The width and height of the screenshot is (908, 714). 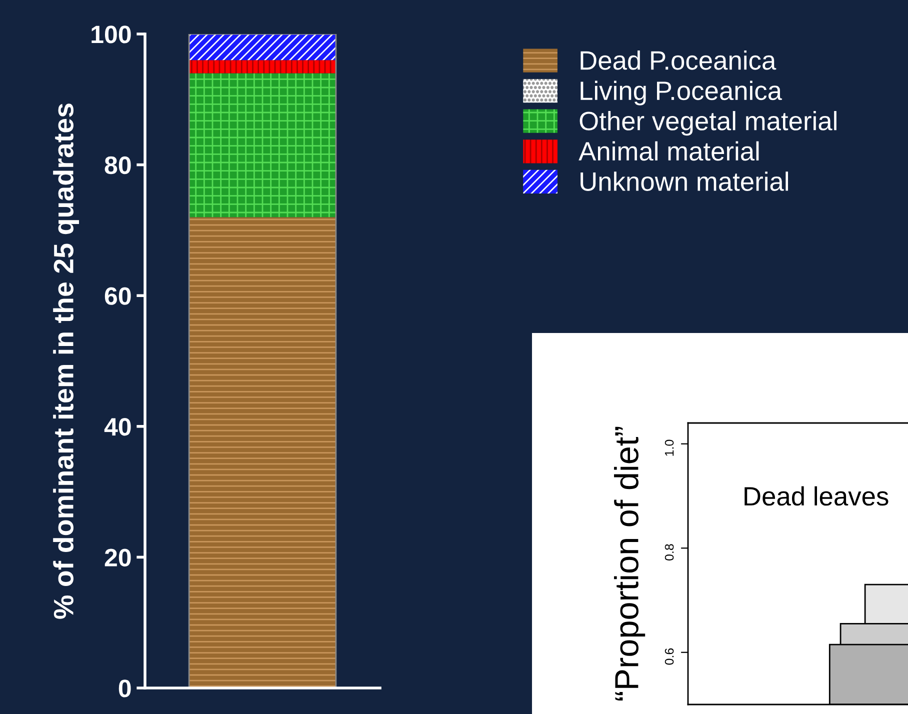 What do you see at coordinates (111, 35) in the screenshot?
I see `y-tick-label: 100` at bounding box center [111, 35].